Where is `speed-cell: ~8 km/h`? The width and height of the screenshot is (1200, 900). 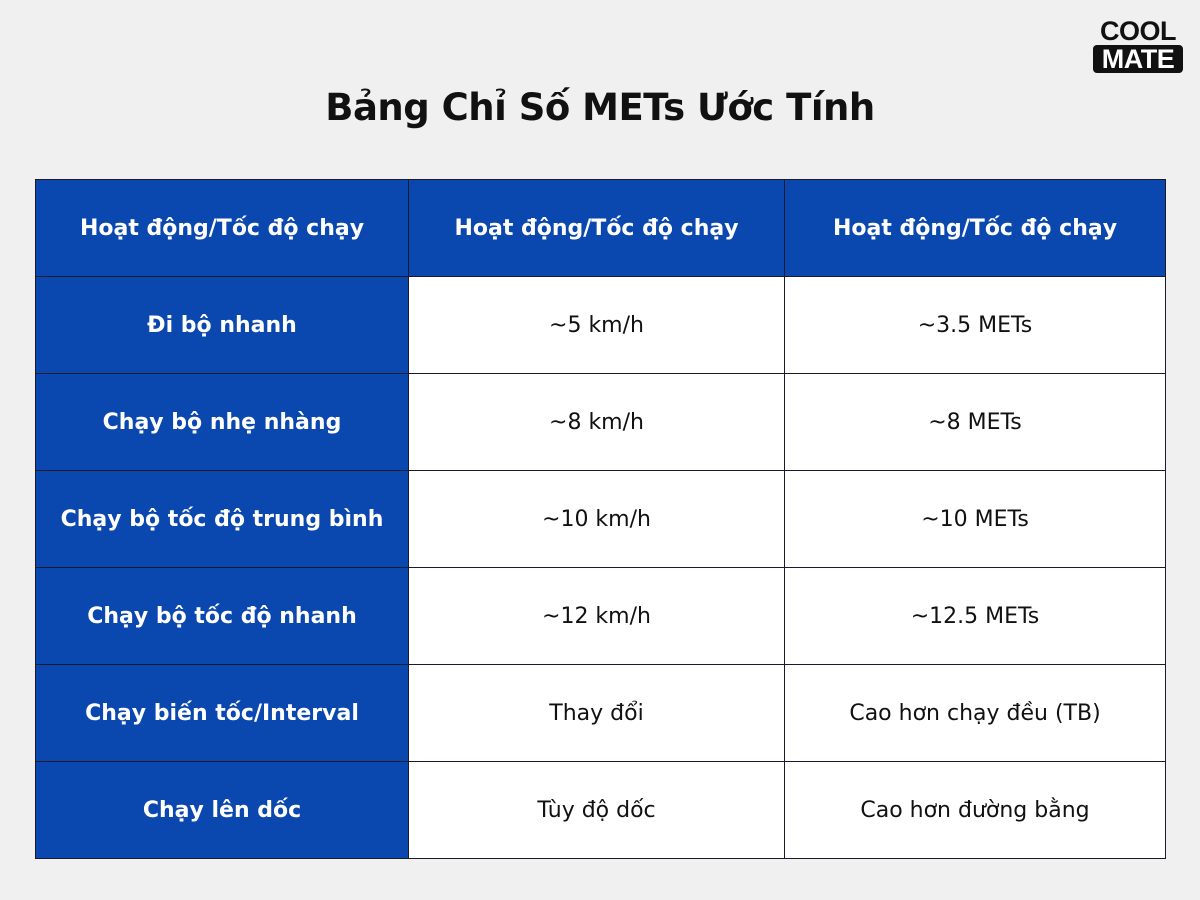 speed-cell: ~8 km/h is located at coordinates (596, 422).